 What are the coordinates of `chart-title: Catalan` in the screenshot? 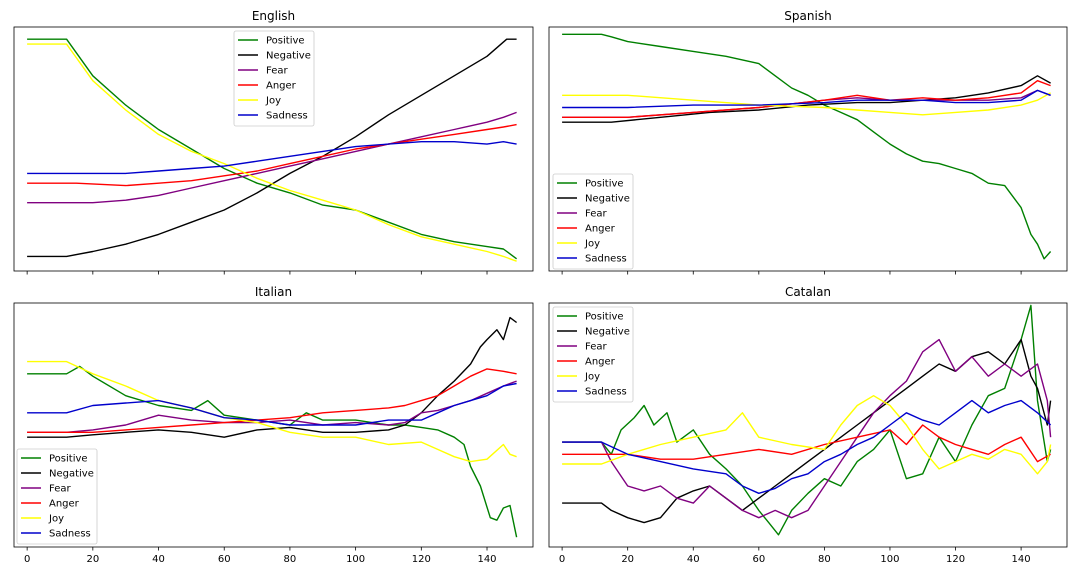 It's located at (808, 292).